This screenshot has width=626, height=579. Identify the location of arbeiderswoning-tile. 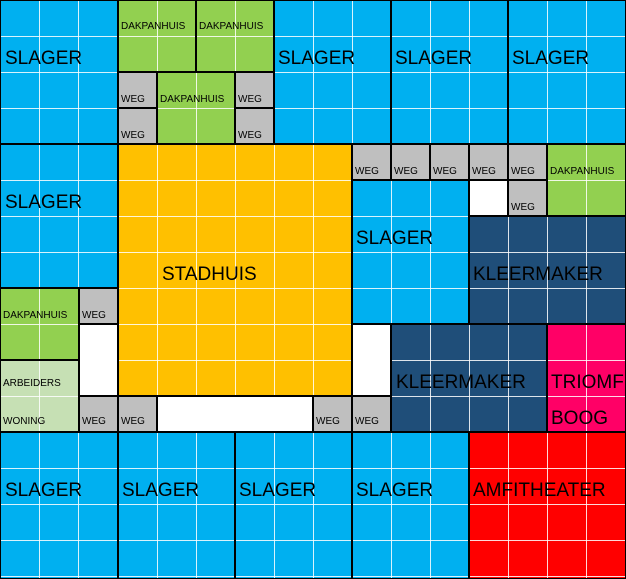
(39, 396).